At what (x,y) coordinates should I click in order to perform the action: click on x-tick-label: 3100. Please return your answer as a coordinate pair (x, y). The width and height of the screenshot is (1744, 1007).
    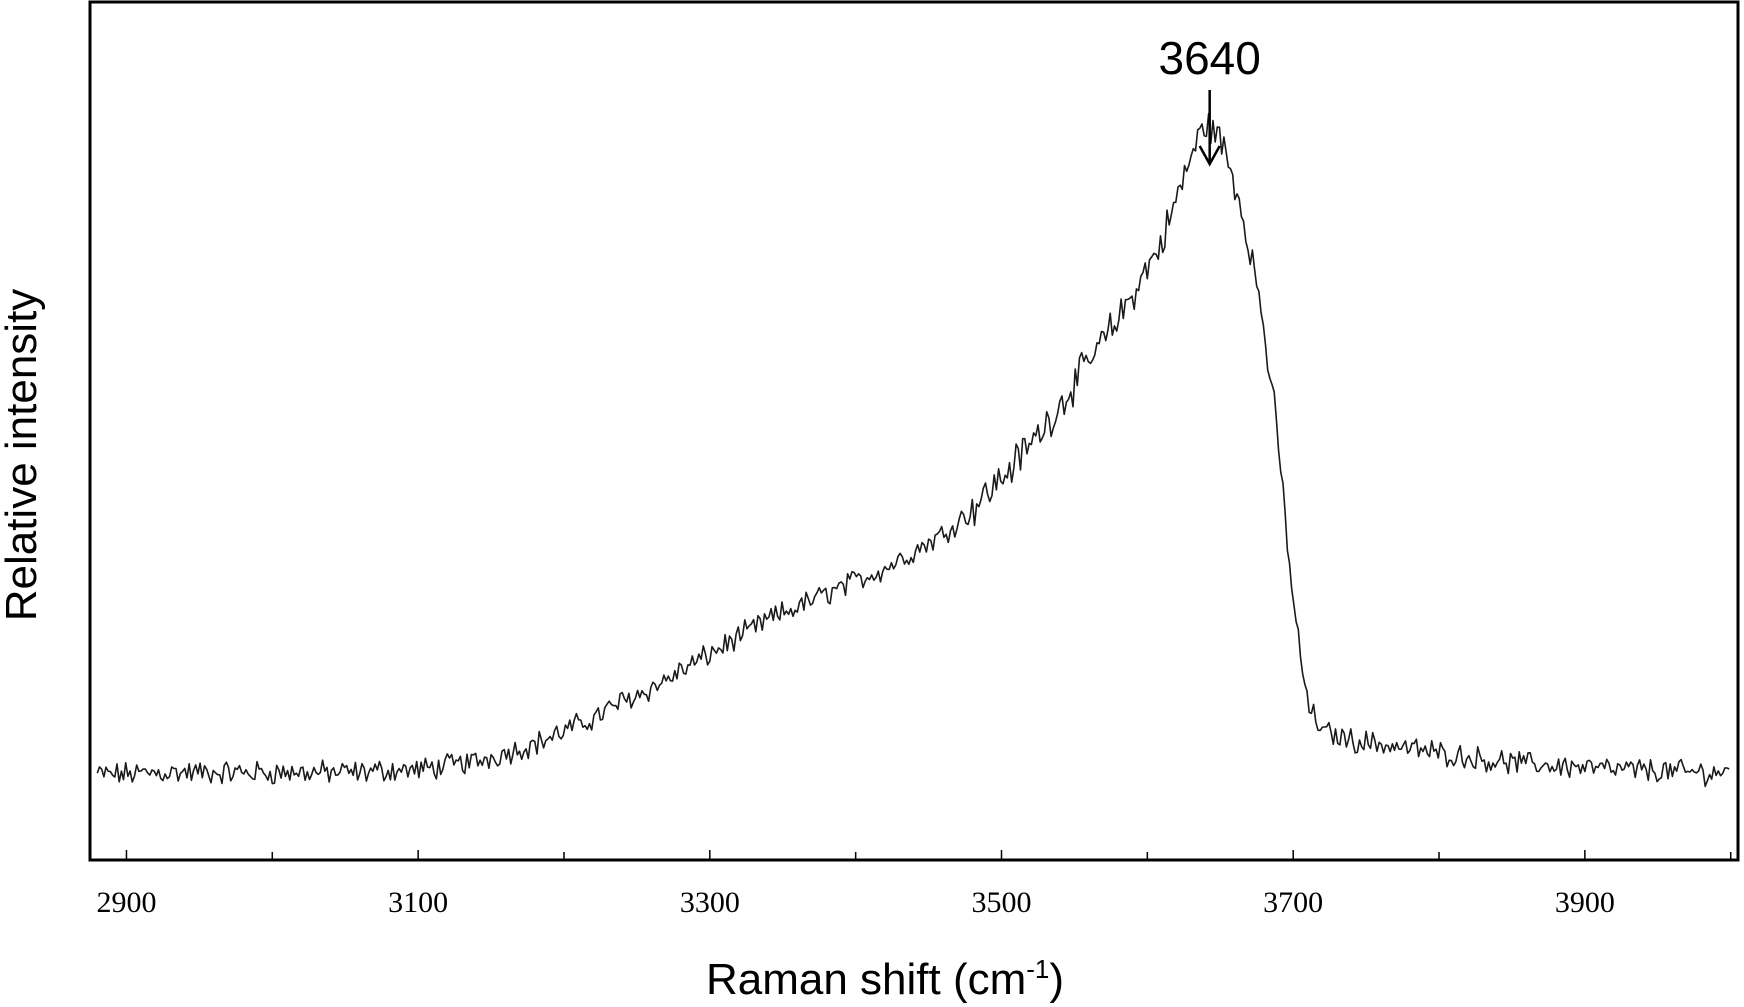
    Looking at the image, I should click on (418, 902).